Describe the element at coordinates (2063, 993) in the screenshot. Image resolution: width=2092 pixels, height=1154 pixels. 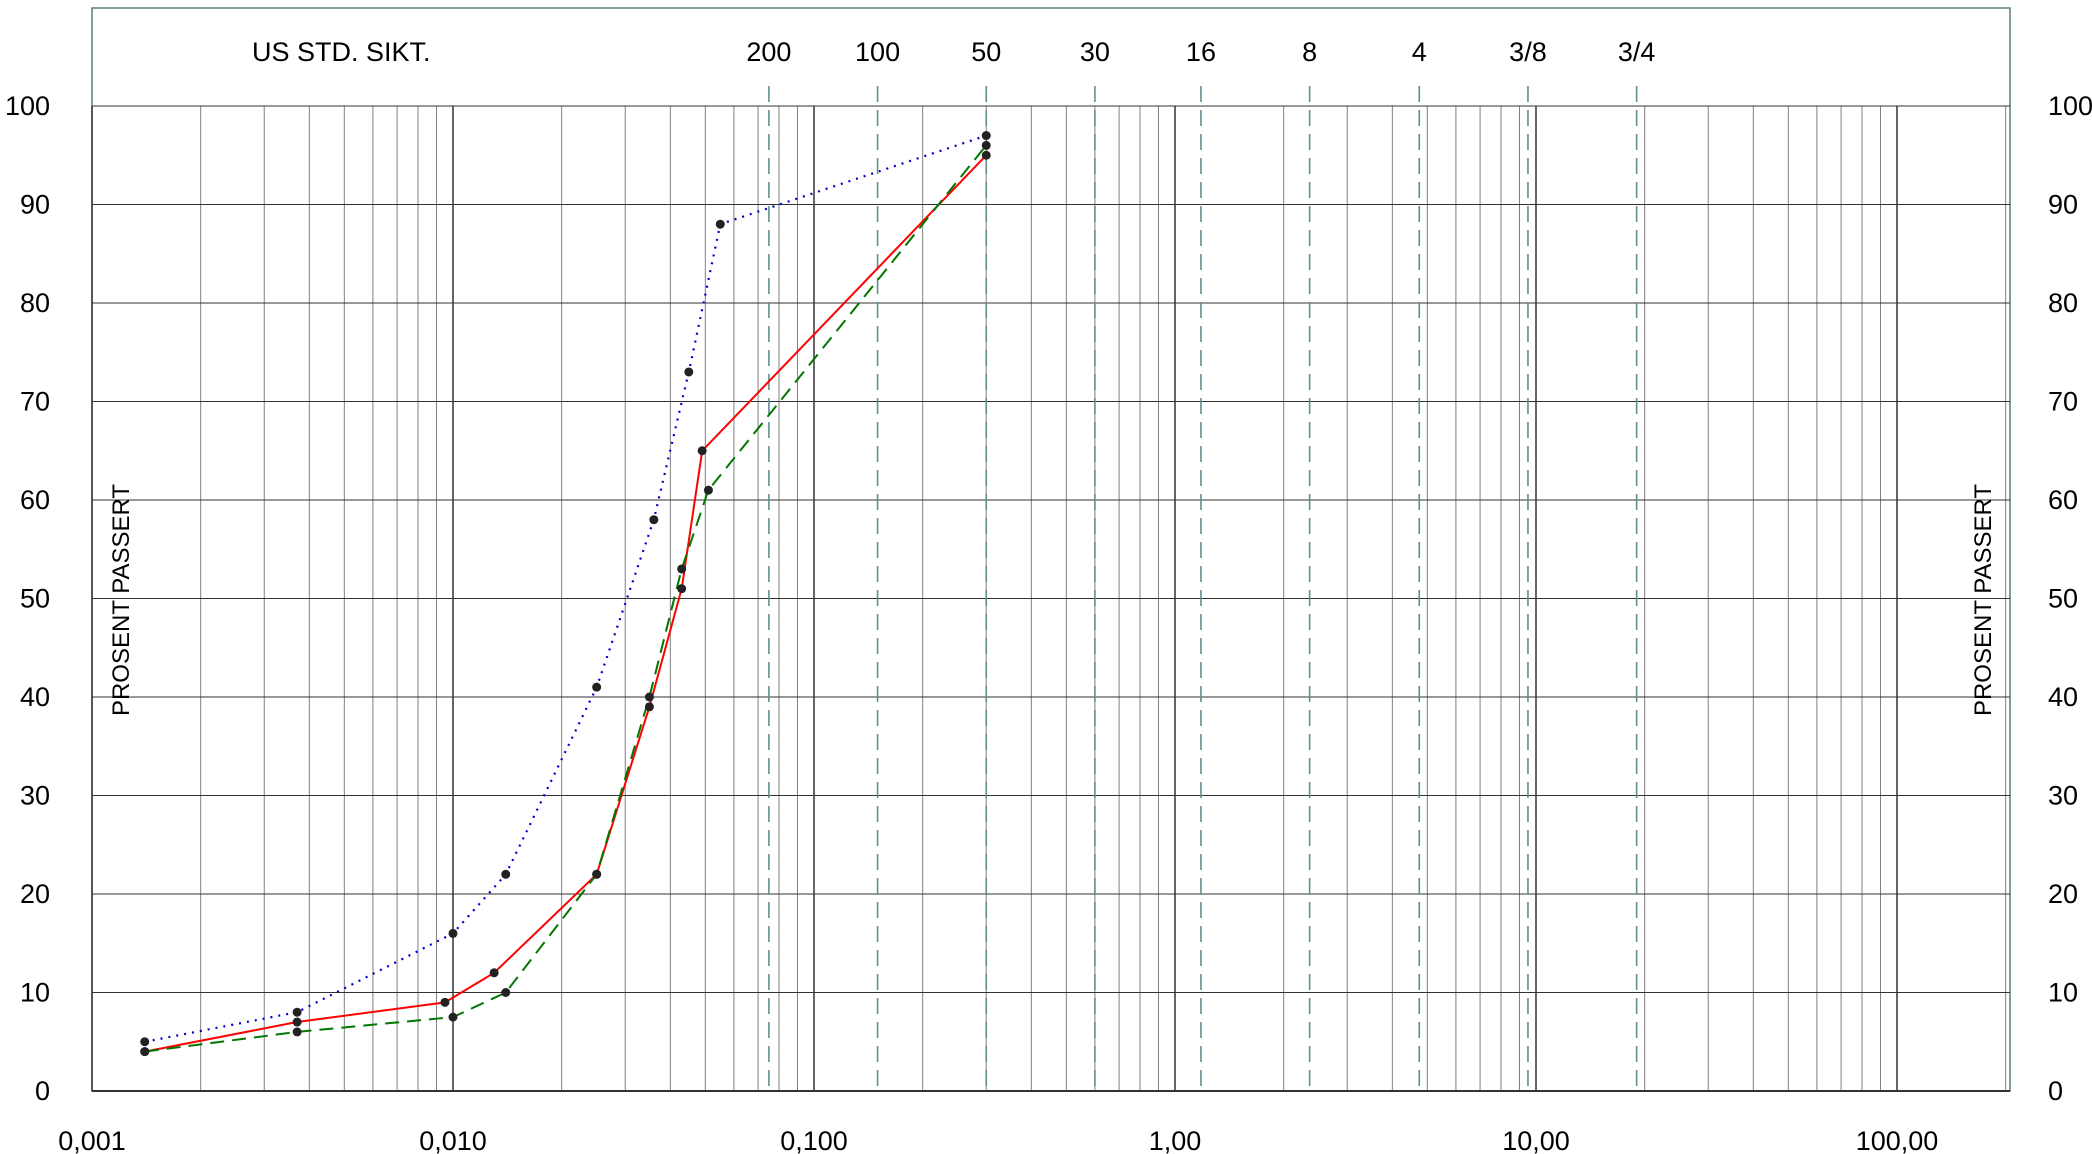
I see `y-tick-label-right: 10` at that location.